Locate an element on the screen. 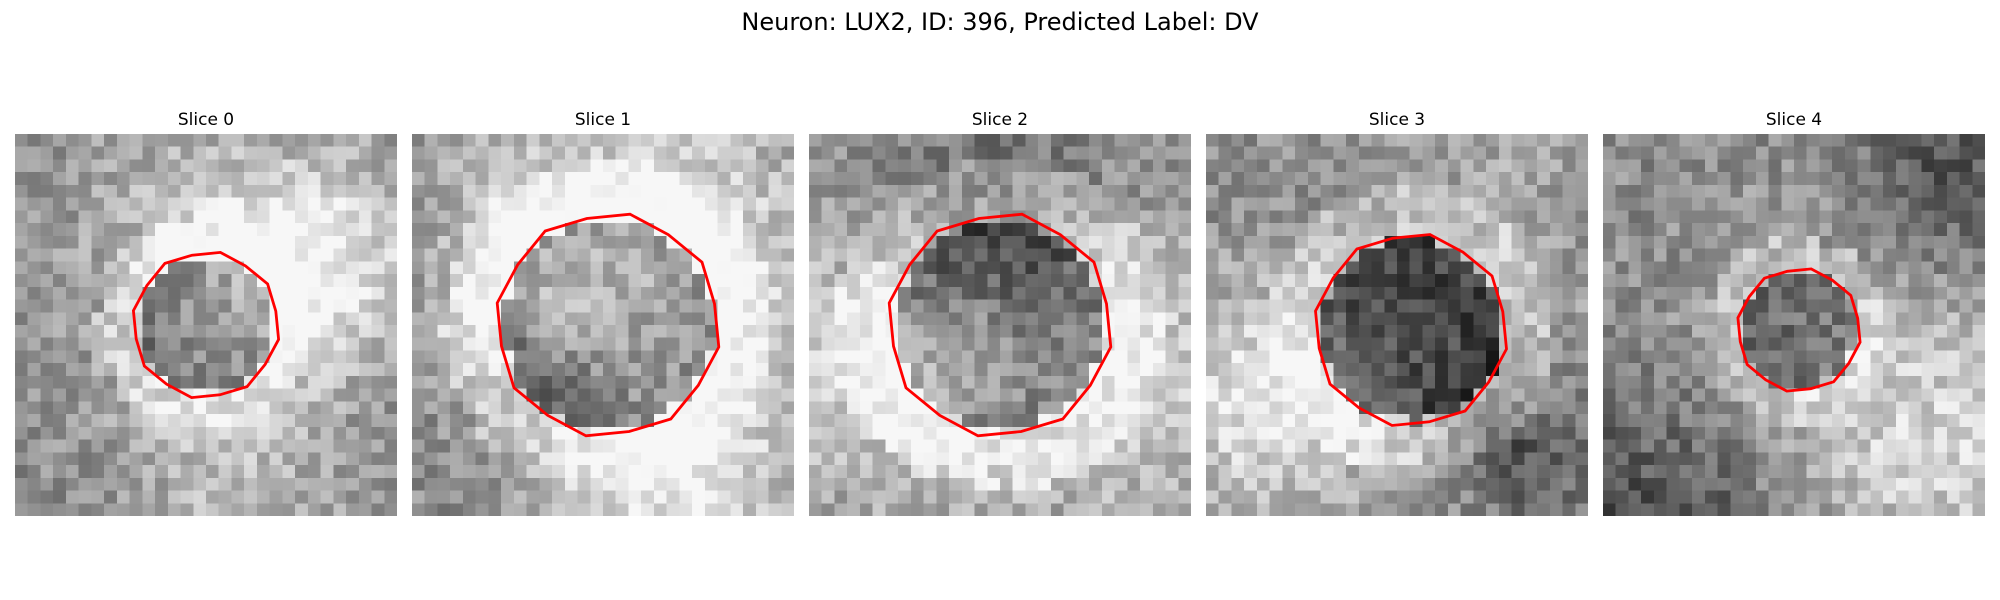 This screenshot has width=2000, height=600. slice-panel-0: Slice 0 is located at coordinates (206, 314).